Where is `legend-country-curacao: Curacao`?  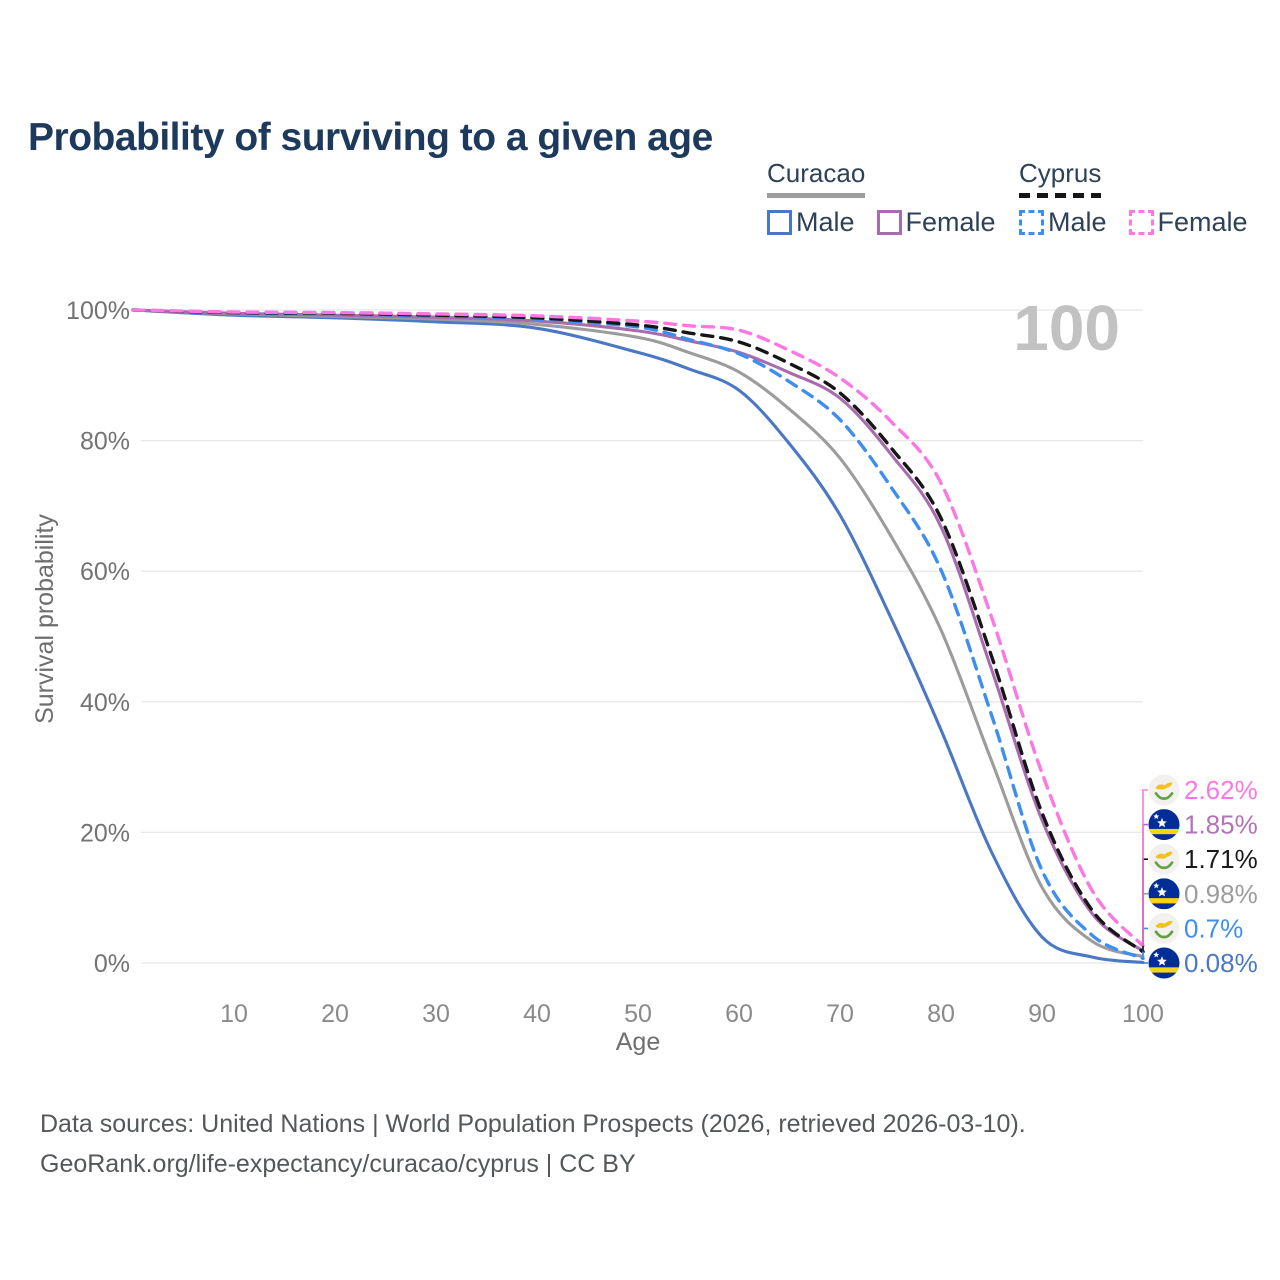
legend-country-curacao: Curacao is located at coordinates (816, 178).